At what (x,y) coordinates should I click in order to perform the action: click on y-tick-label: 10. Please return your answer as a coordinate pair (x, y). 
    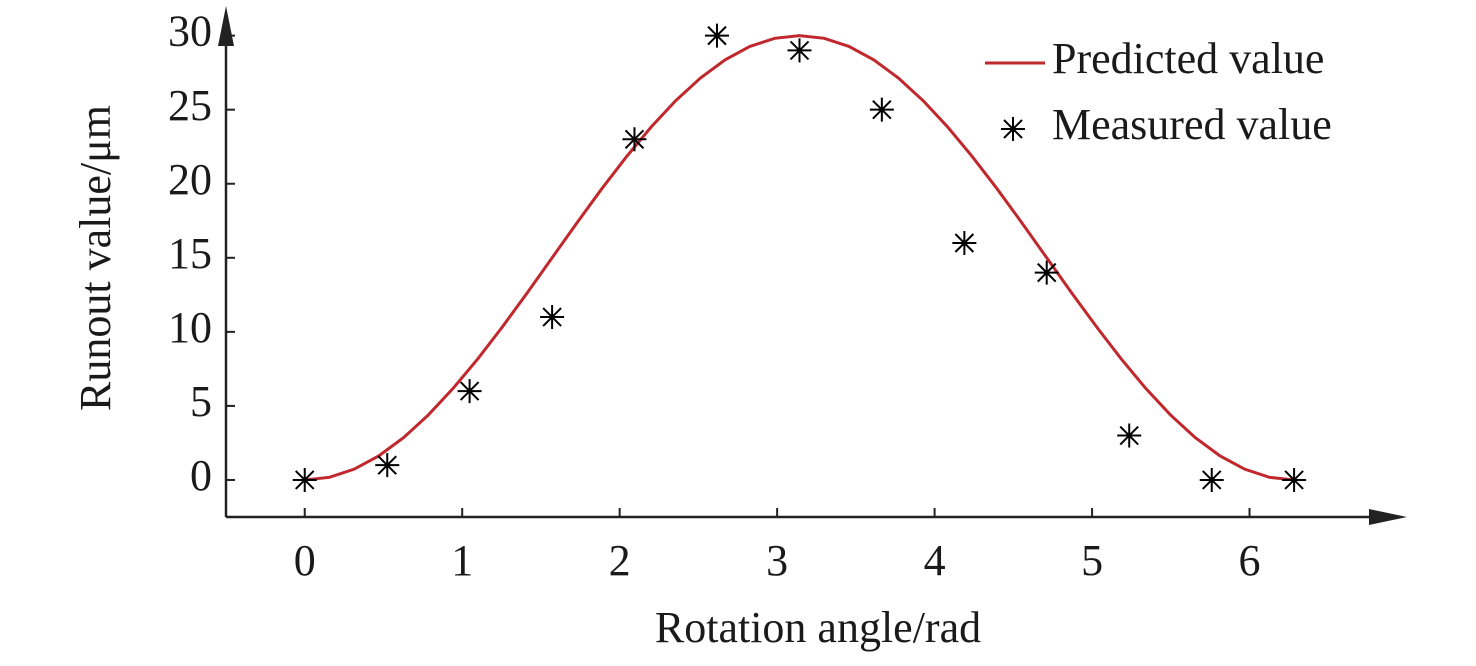
    Looking at the image, I should click on (190, 327).